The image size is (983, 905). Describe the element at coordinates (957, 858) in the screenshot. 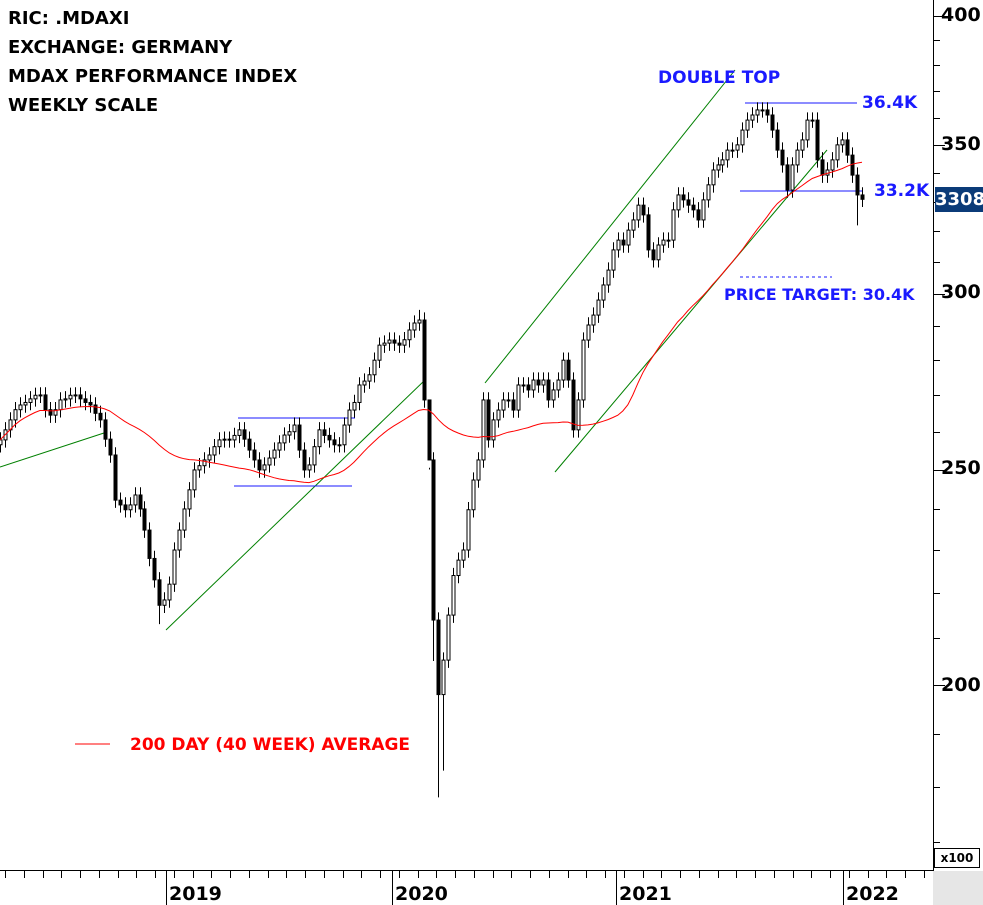

I see `multiplier-label: x100` at that location.